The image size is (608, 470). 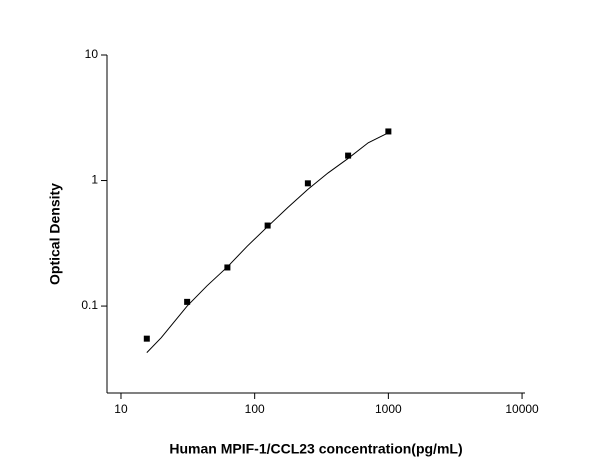 I want to click on x-tick-label: 1000, so click(x=388, y=409).